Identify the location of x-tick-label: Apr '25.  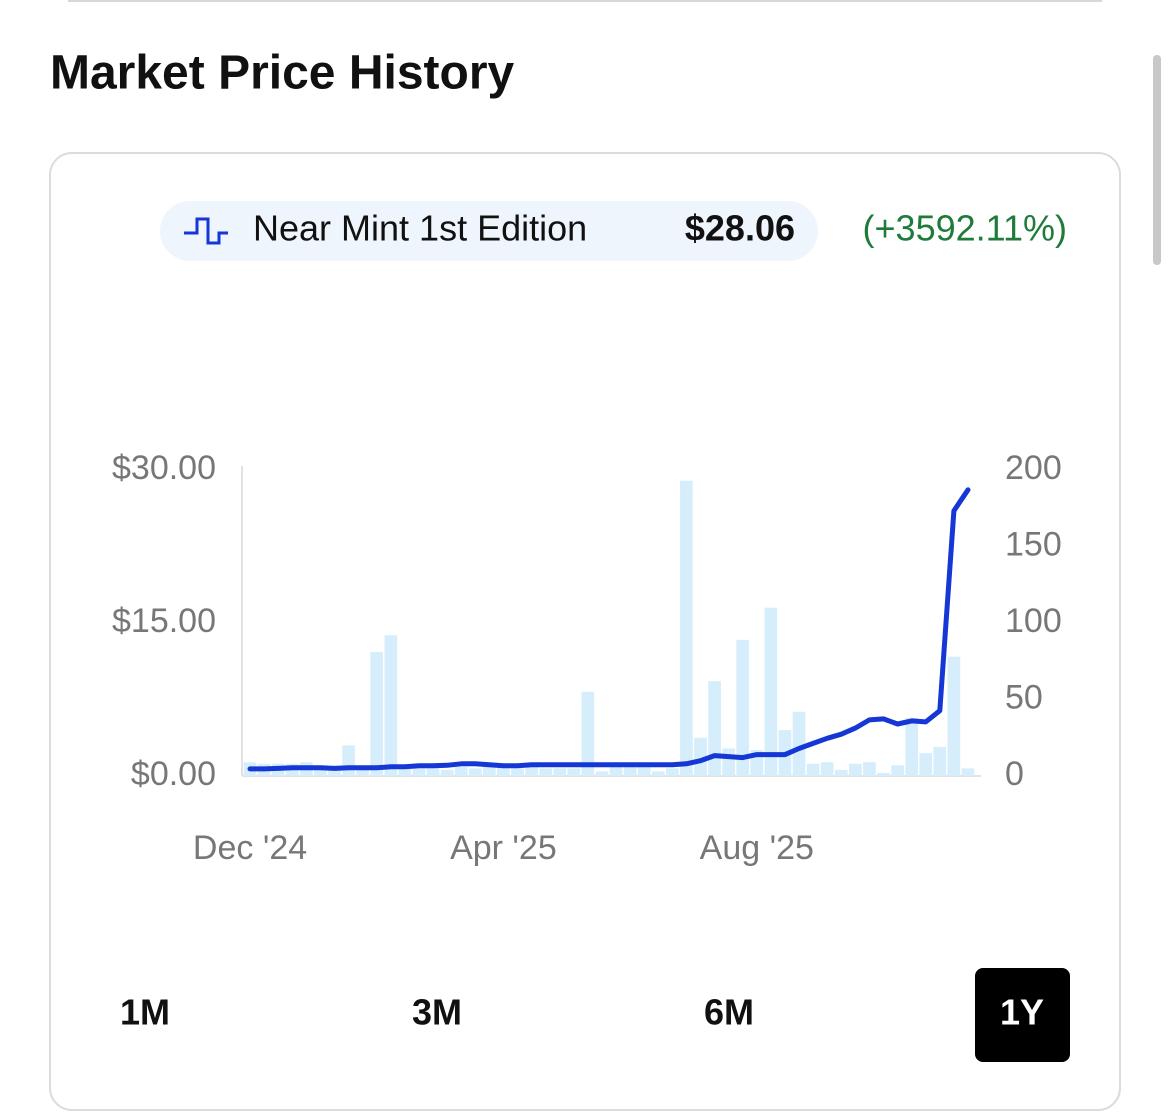
(503, 848).